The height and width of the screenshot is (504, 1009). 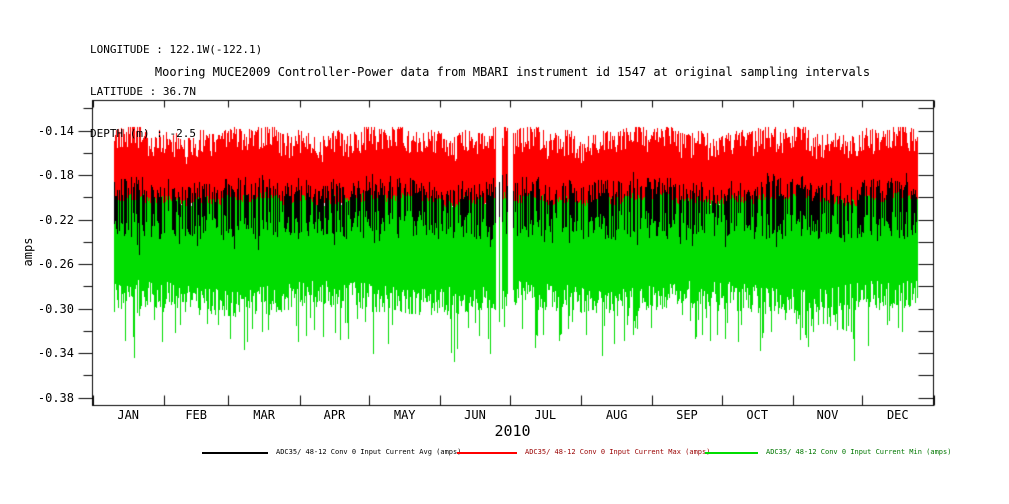 I want to click on longitude-label: LONGITUDE : 122.1W(-122.1), so click(x=176, y=49).